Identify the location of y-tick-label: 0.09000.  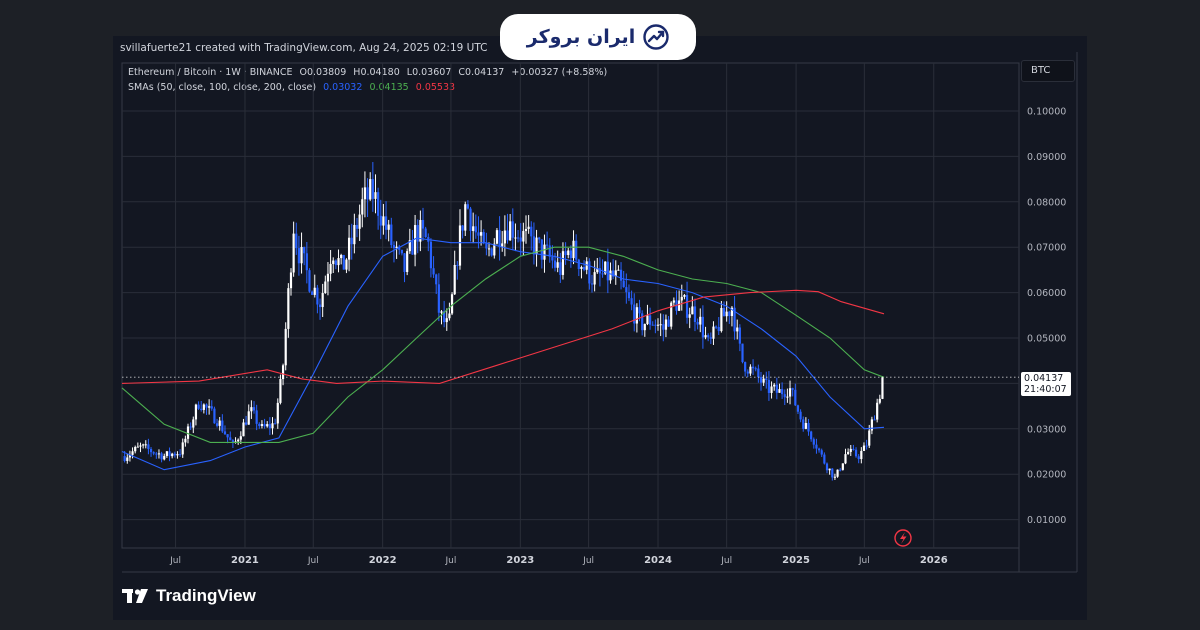
(1046, 157).